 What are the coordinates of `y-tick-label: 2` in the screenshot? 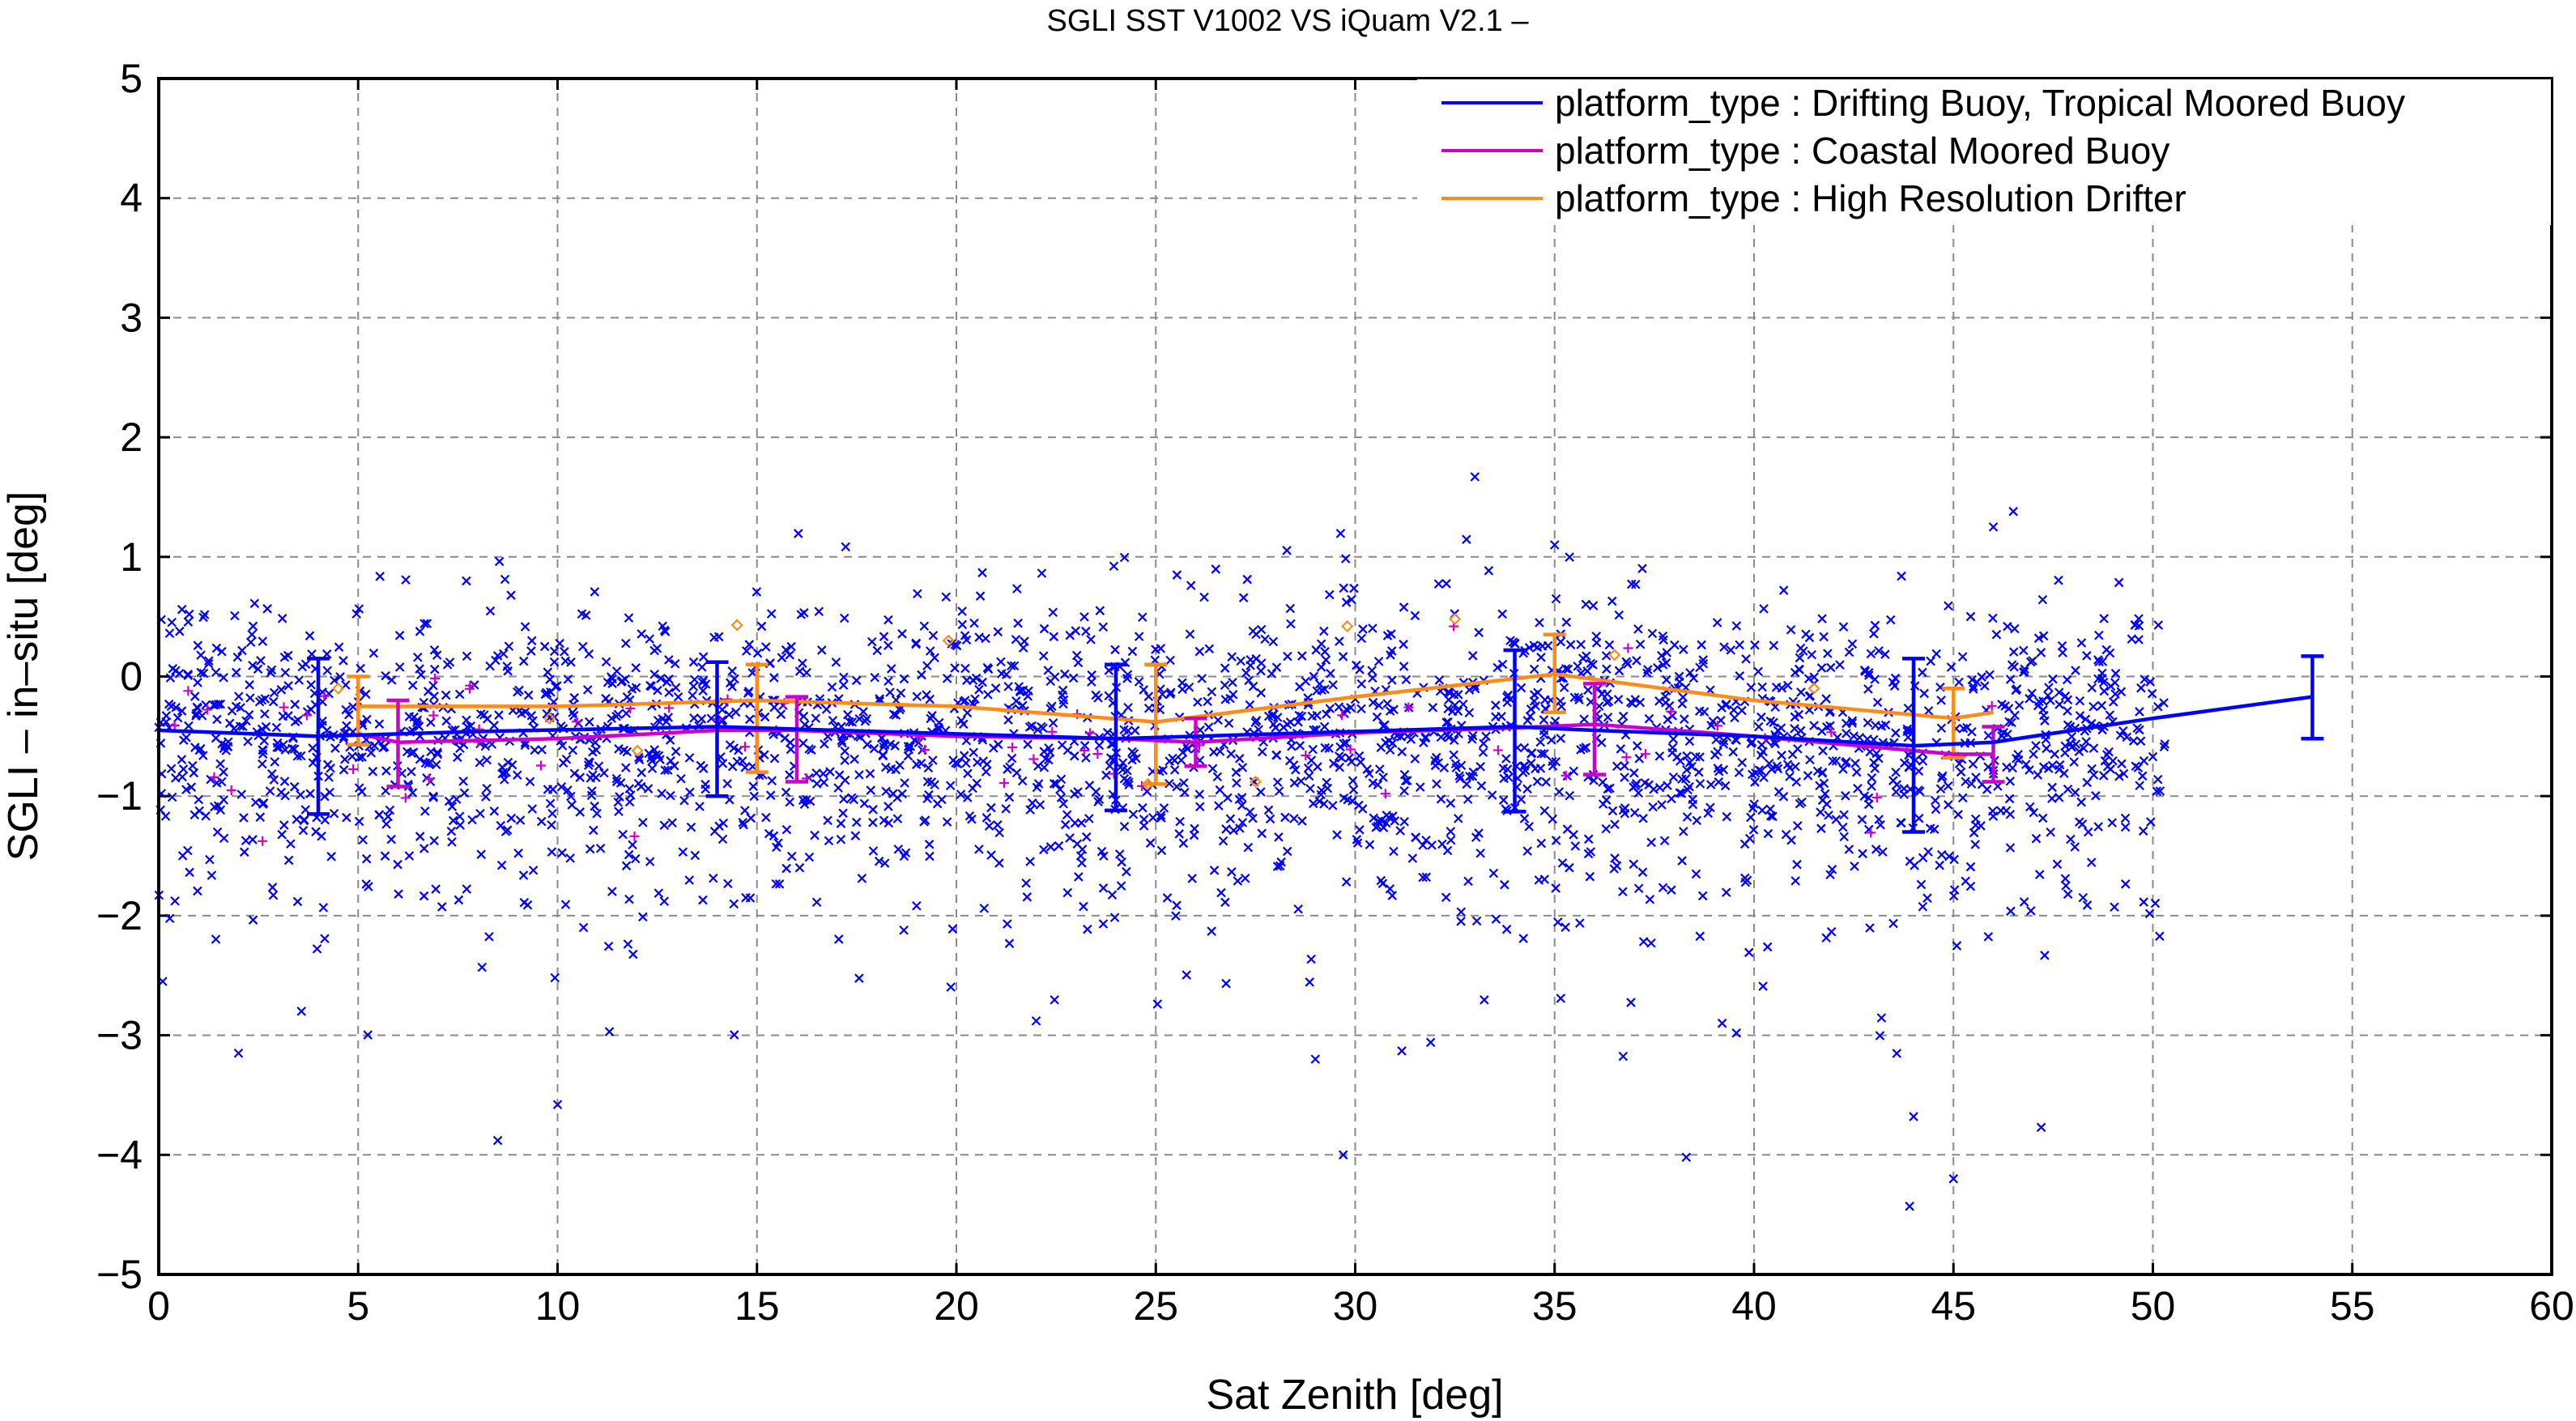 It's located at (131, 437).